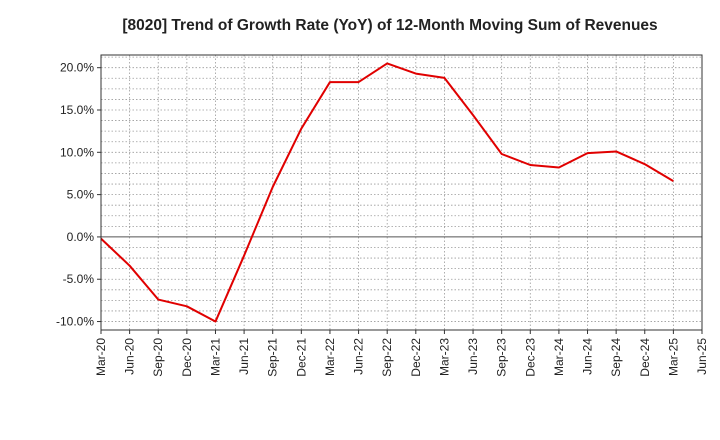 This screenshot has height=440, width=720. I want to click on x-tick-label: Jun-25, so click(702, 356).